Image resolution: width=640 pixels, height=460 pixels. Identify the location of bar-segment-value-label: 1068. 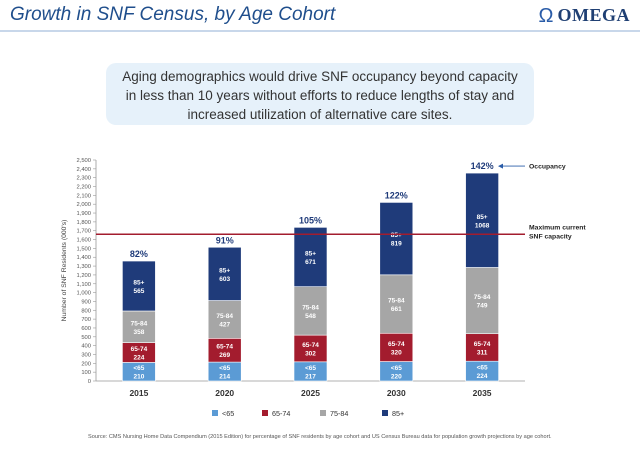
(482, 225).